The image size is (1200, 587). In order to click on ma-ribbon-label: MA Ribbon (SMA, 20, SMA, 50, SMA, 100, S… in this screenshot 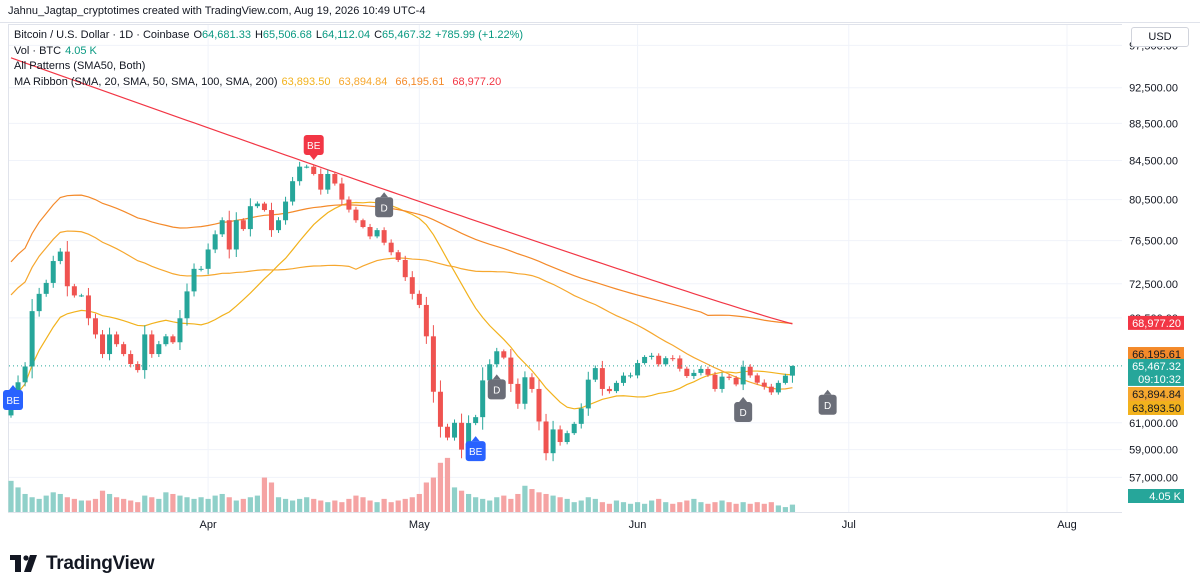, I will do `click(146, 81)`.